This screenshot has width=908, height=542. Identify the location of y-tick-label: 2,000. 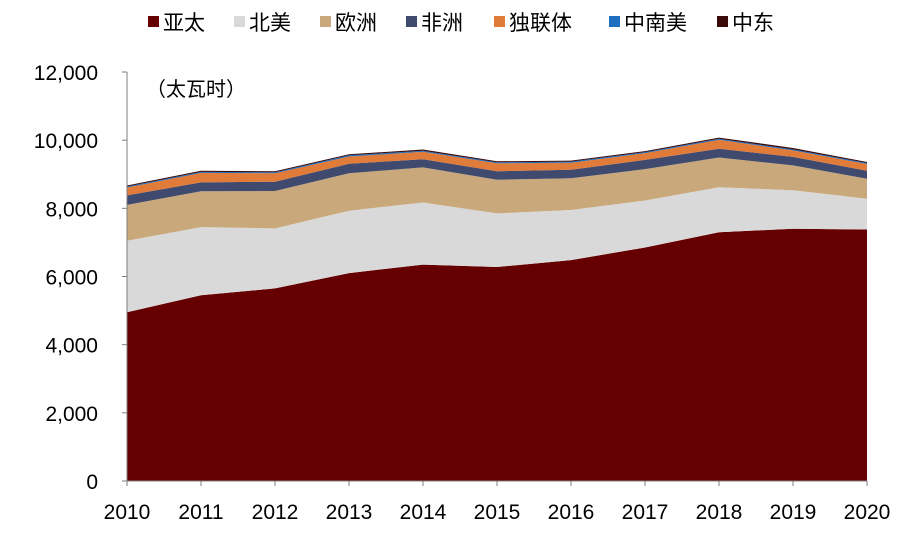
(71, 414).